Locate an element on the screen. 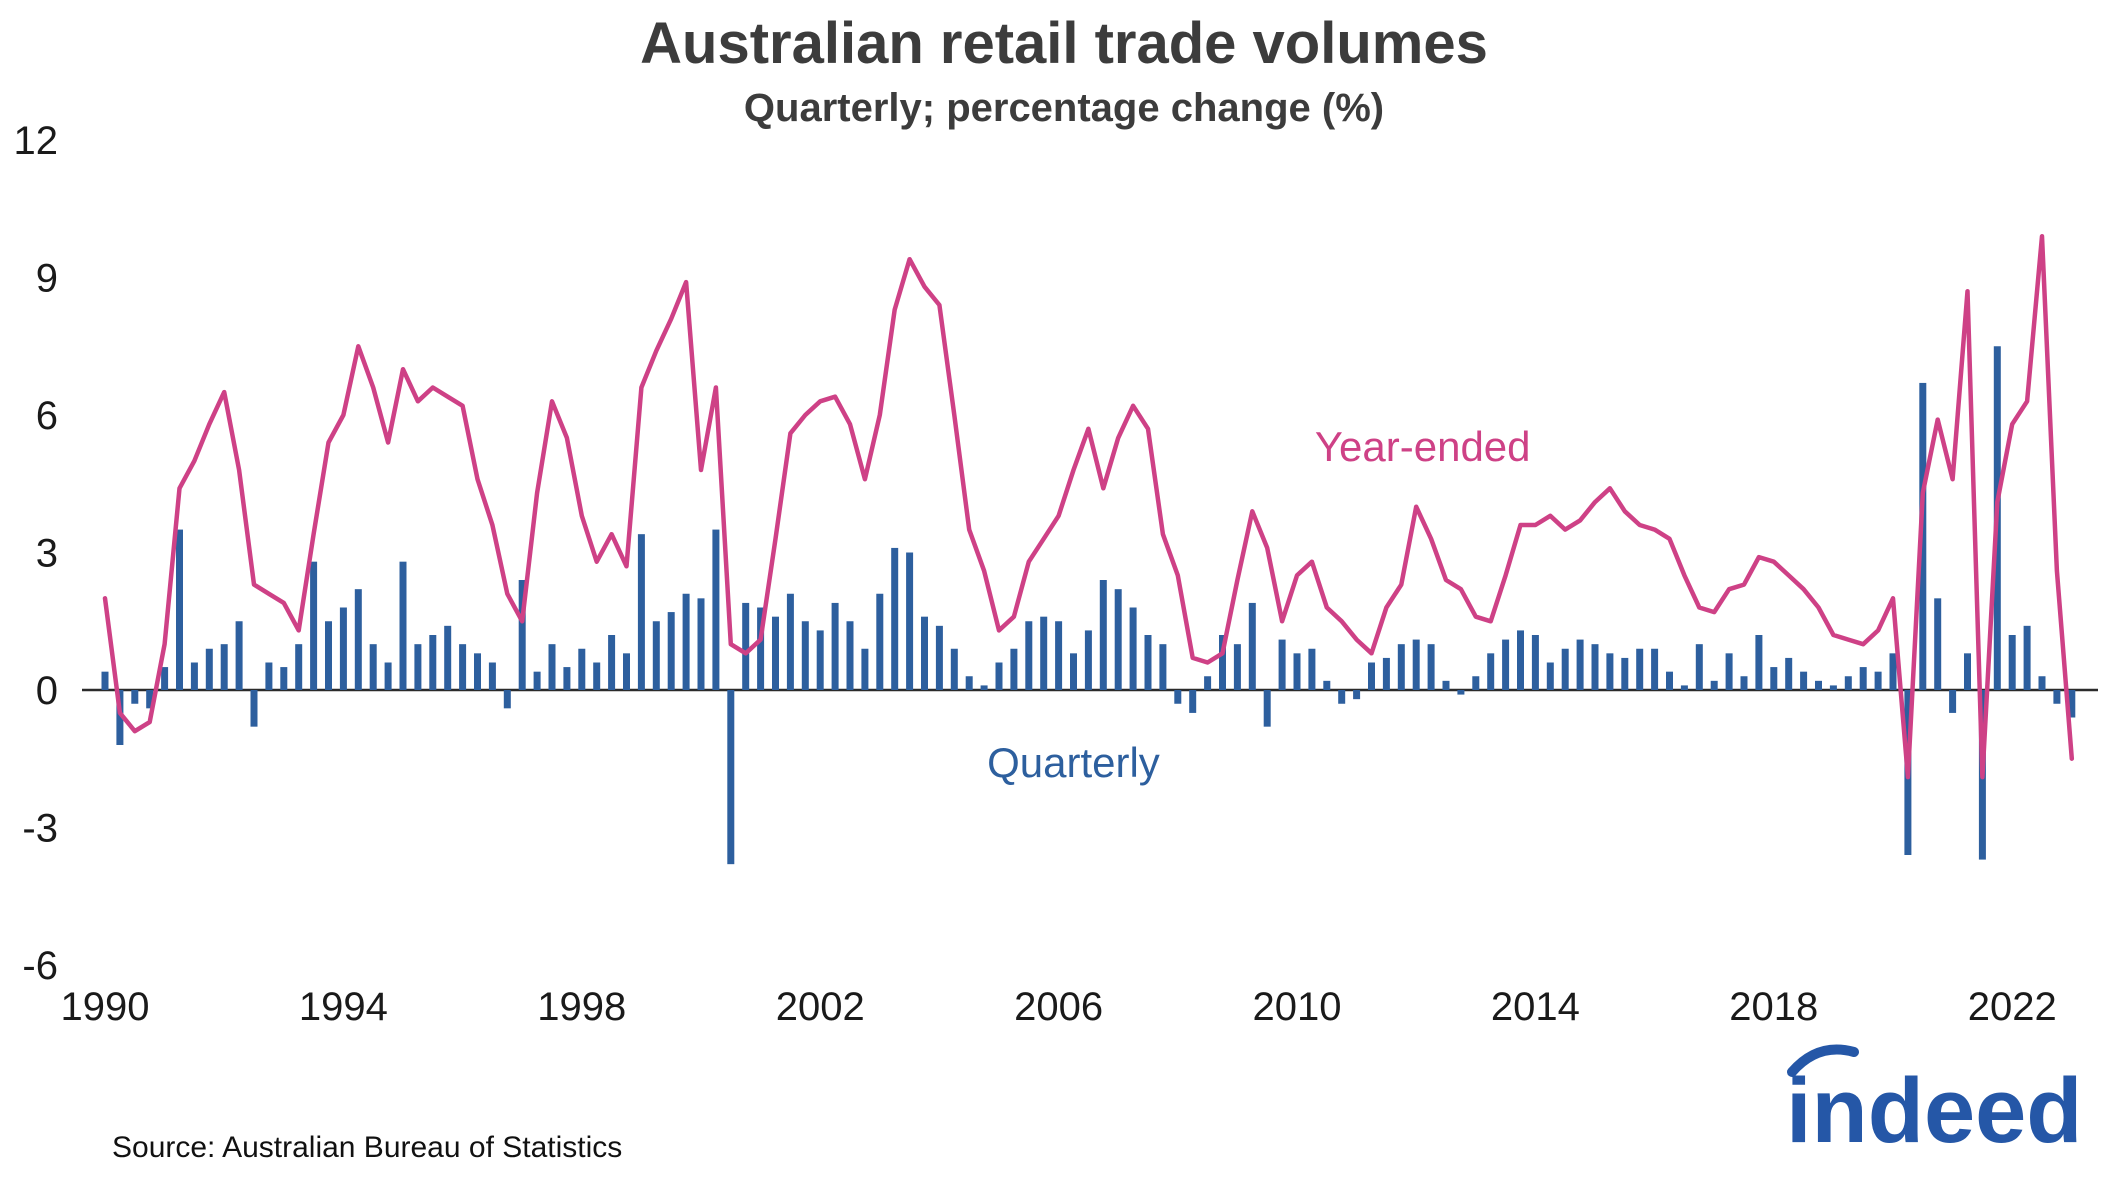  y-tick-label: 6 is located at coordinates (47, 416).